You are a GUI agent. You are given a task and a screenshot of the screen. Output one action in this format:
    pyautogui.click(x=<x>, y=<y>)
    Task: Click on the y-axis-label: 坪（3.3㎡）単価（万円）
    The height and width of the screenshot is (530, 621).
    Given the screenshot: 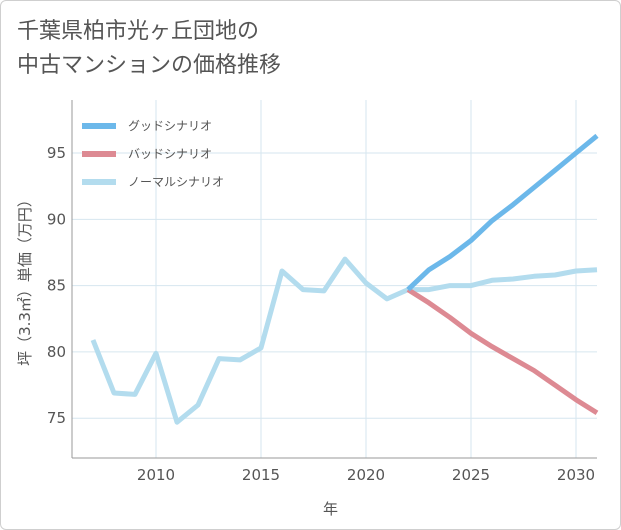 What is the action you would take?
    pyautogui.click(x=25, y=279)
    